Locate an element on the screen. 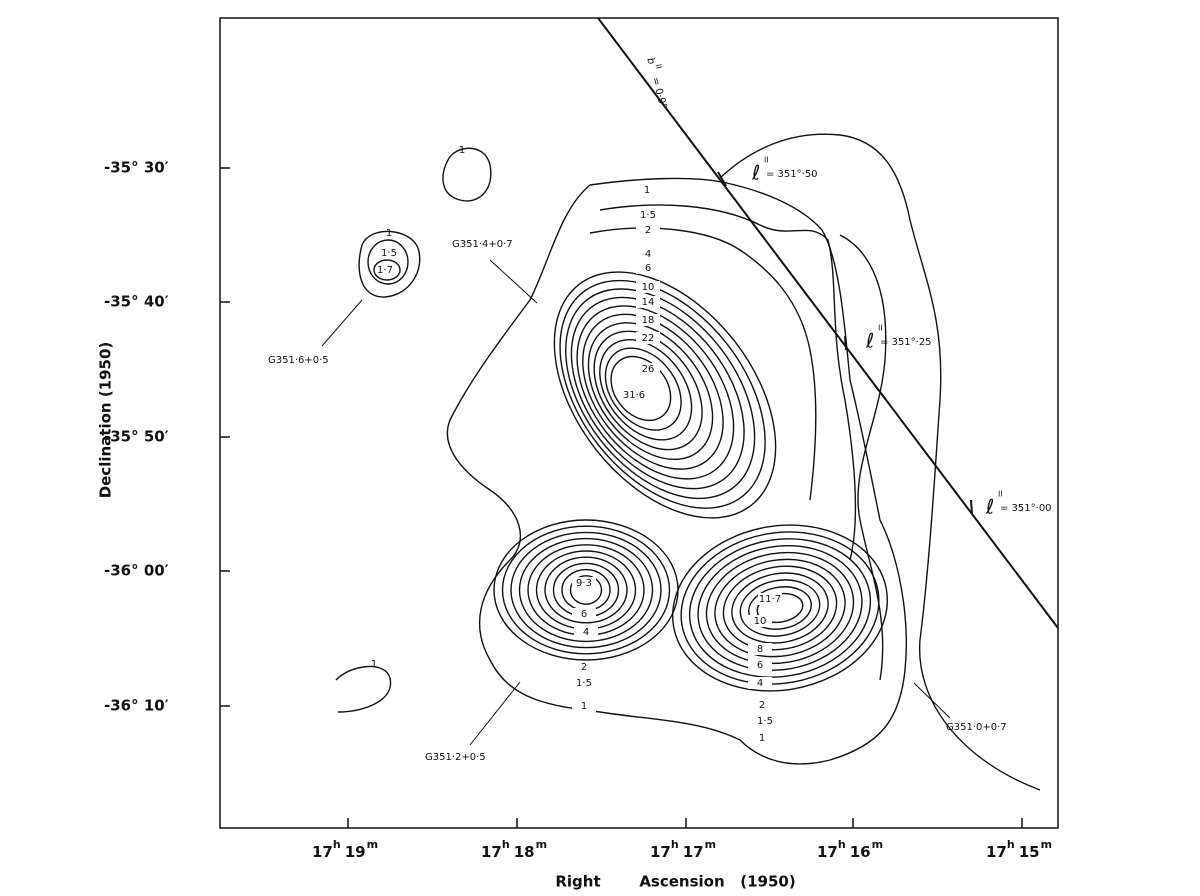 Image resolution: width=1200 pixels, height=896 pixels. contour-label: 26 is located at coordinates (648, 369).